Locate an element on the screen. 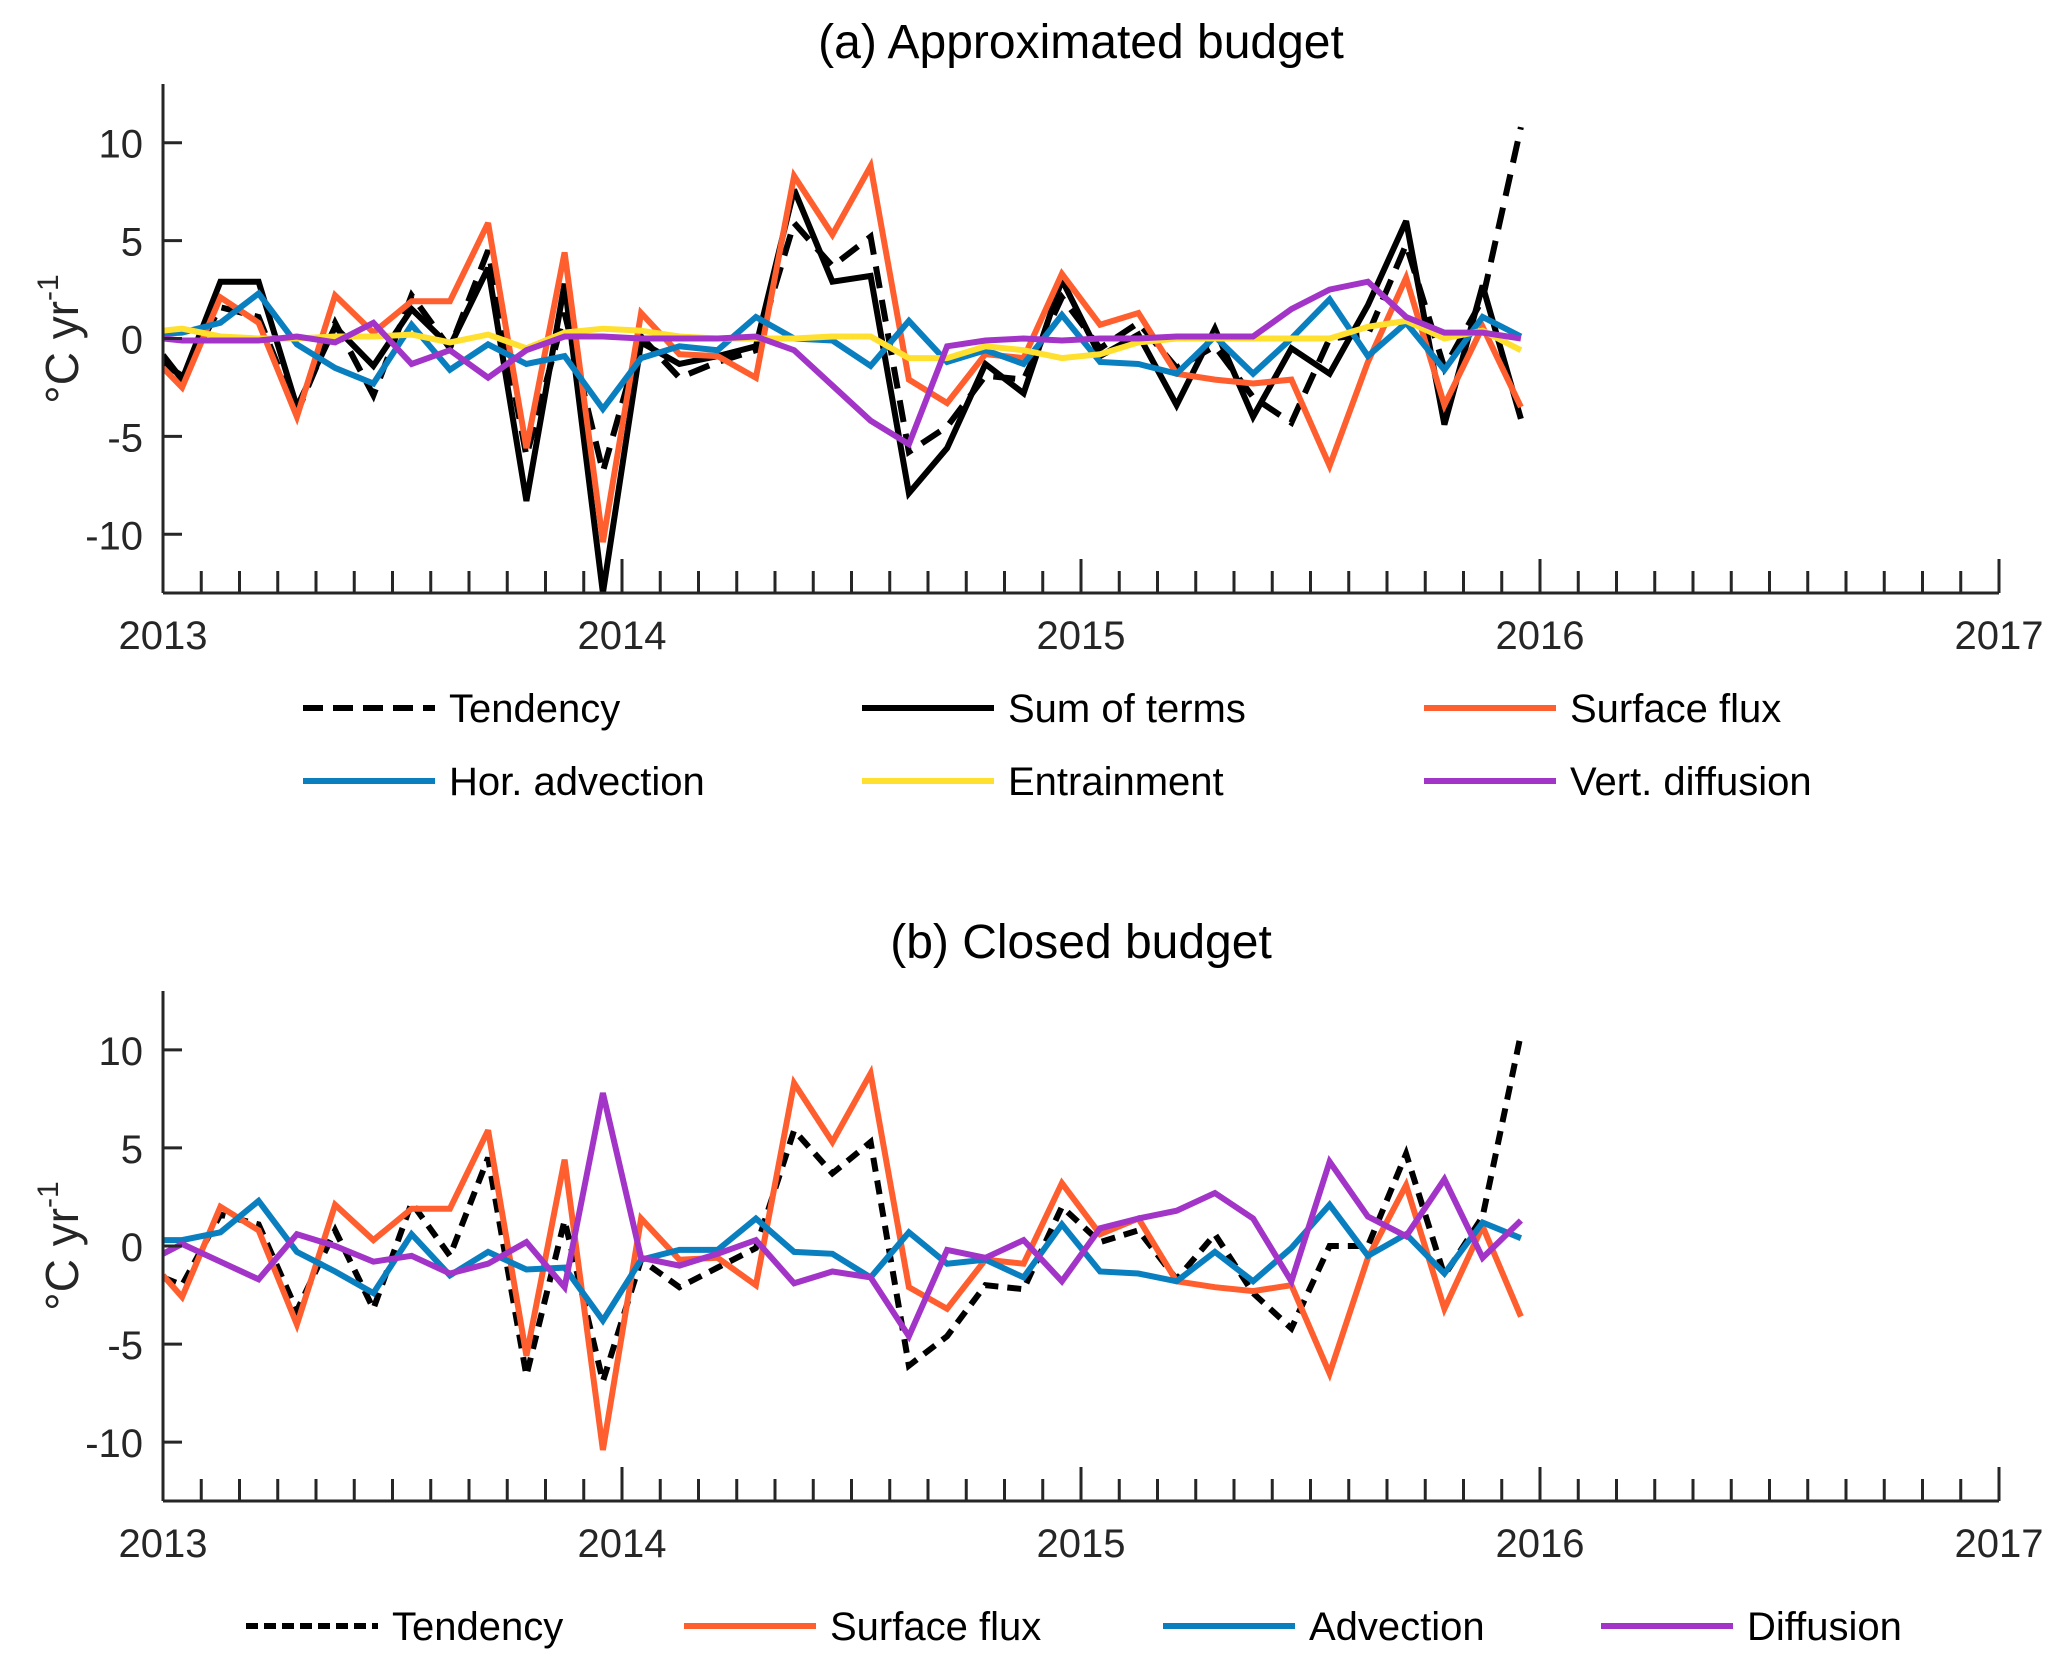 The image size is (2067, 1667). series-line-diffusion is located at coordinates (843, 1217).